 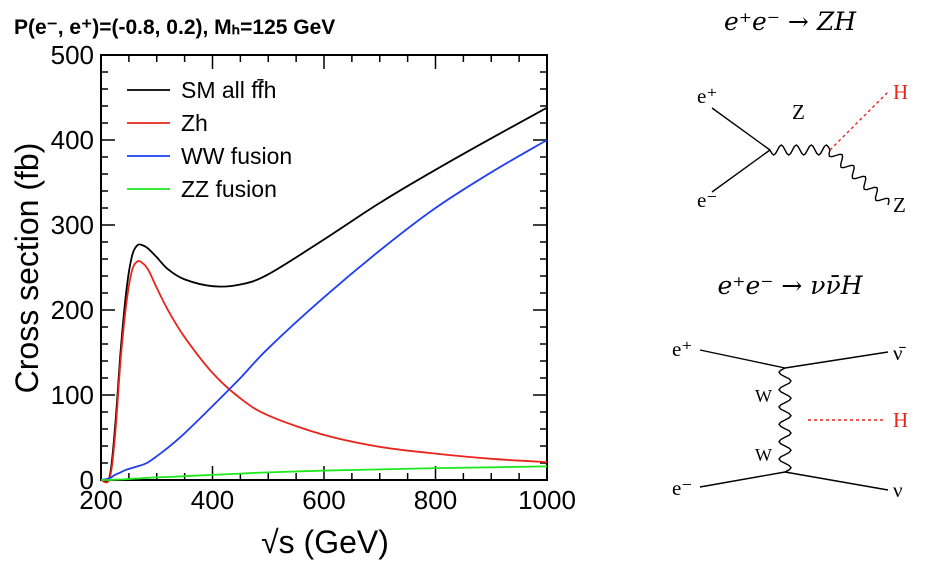 I want to click on zh-z-internal-label: Z, so click(x=798, y=112).